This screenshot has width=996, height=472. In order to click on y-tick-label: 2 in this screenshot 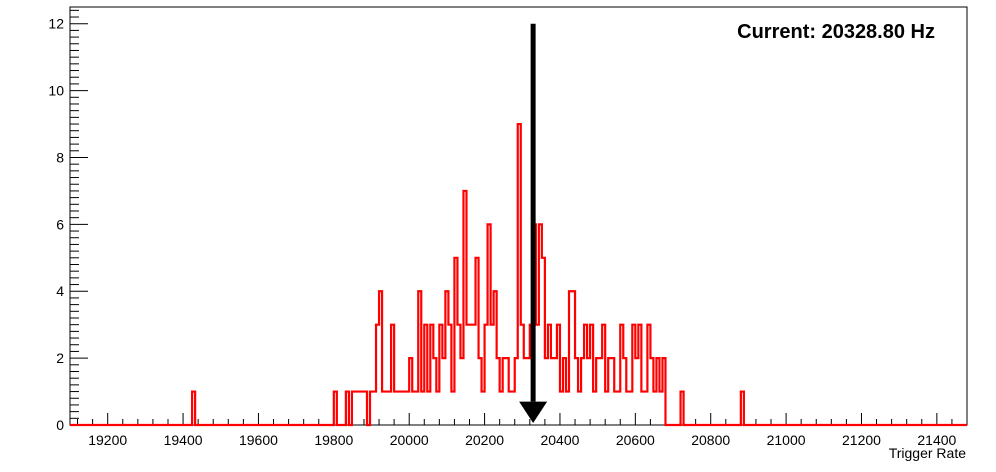, I will do `click(60, 358)`.